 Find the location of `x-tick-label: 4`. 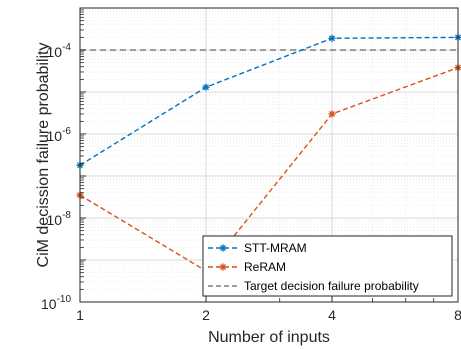

x-tick-label: 4 is located at coordinates (332, 315).